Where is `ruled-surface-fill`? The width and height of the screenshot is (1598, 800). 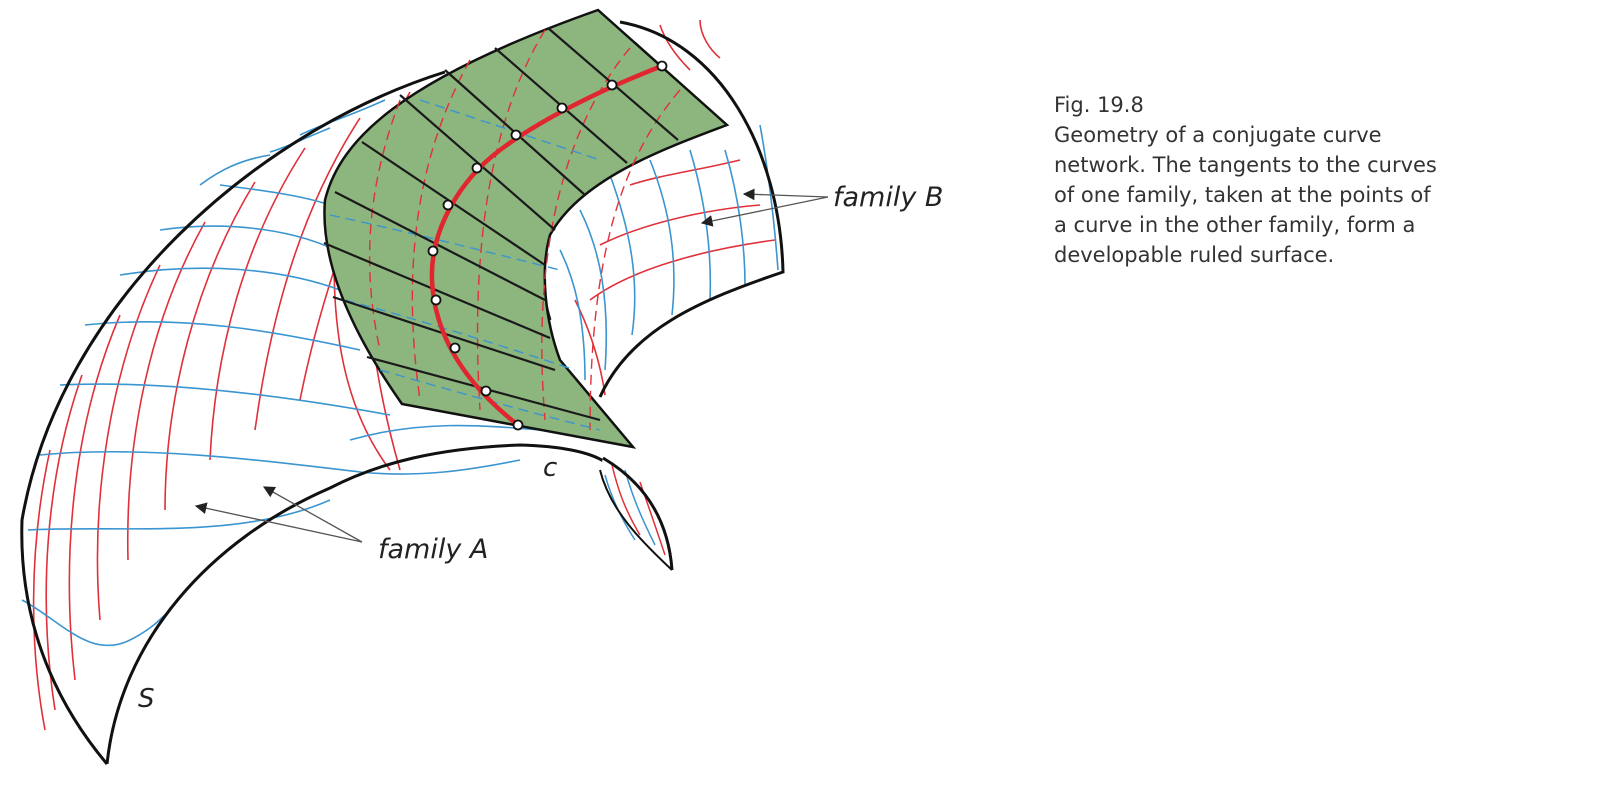
ruled-surface-fill is located at coordinates (526, 228).